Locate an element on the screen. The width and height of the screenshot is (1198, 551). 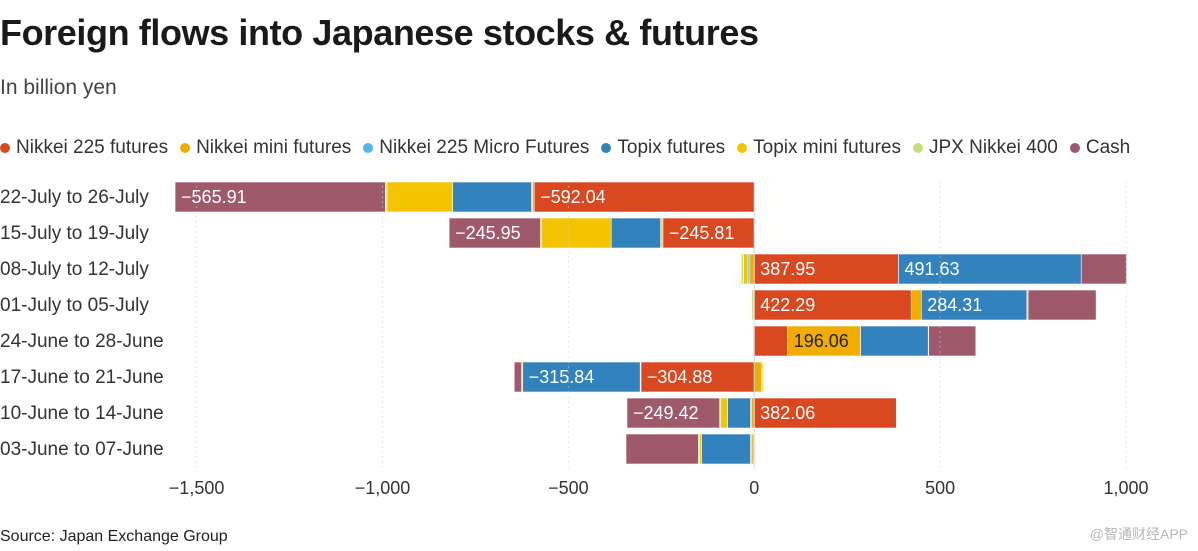
bar-10-june-to-14-june-nikkei-225-futures is located at coordinates (825, 413).